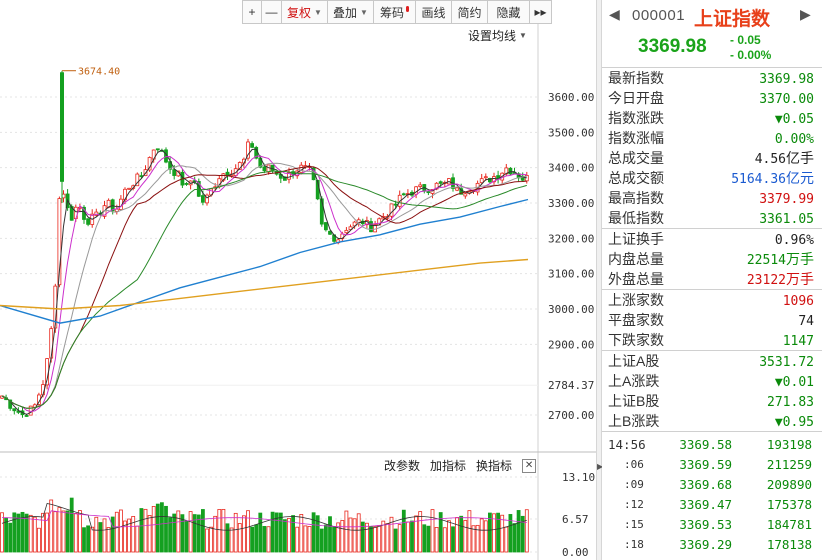 The height and width of the screenshot is (560, 822). What do you see at coordinates (599, 280) in the screenshot?
I see `panel-splitter` at bounding box center [599, 280].